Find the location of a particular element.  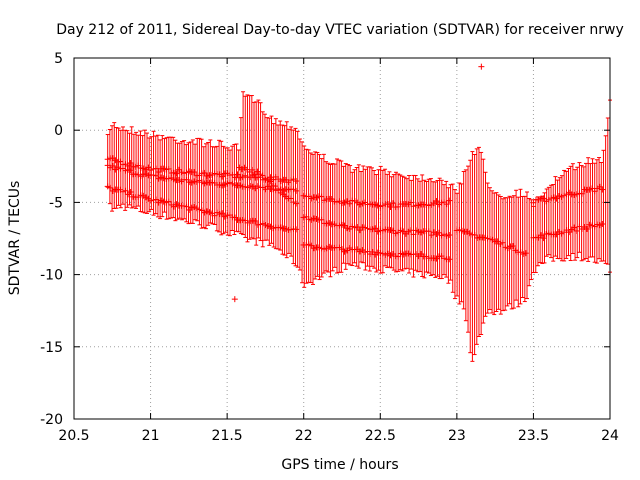

y-tick-label: -15 is located at coordinates (51, 348).